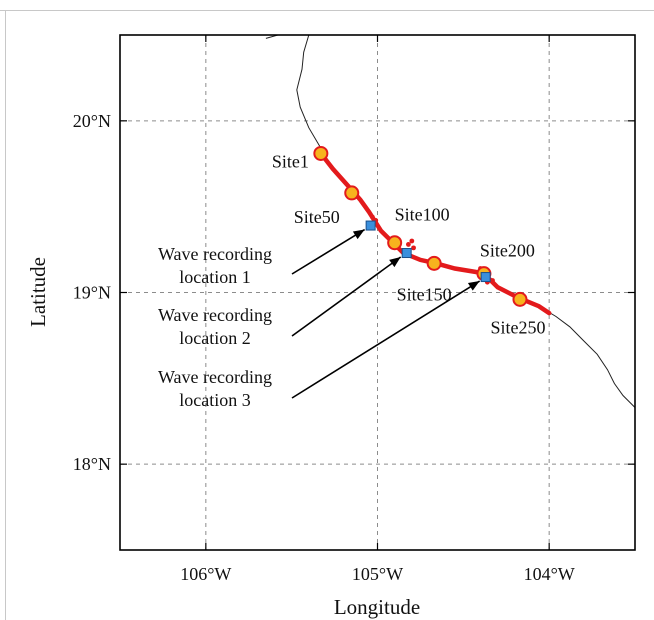  I want to click on x-tick-label: 106°W, so click(205, 574).